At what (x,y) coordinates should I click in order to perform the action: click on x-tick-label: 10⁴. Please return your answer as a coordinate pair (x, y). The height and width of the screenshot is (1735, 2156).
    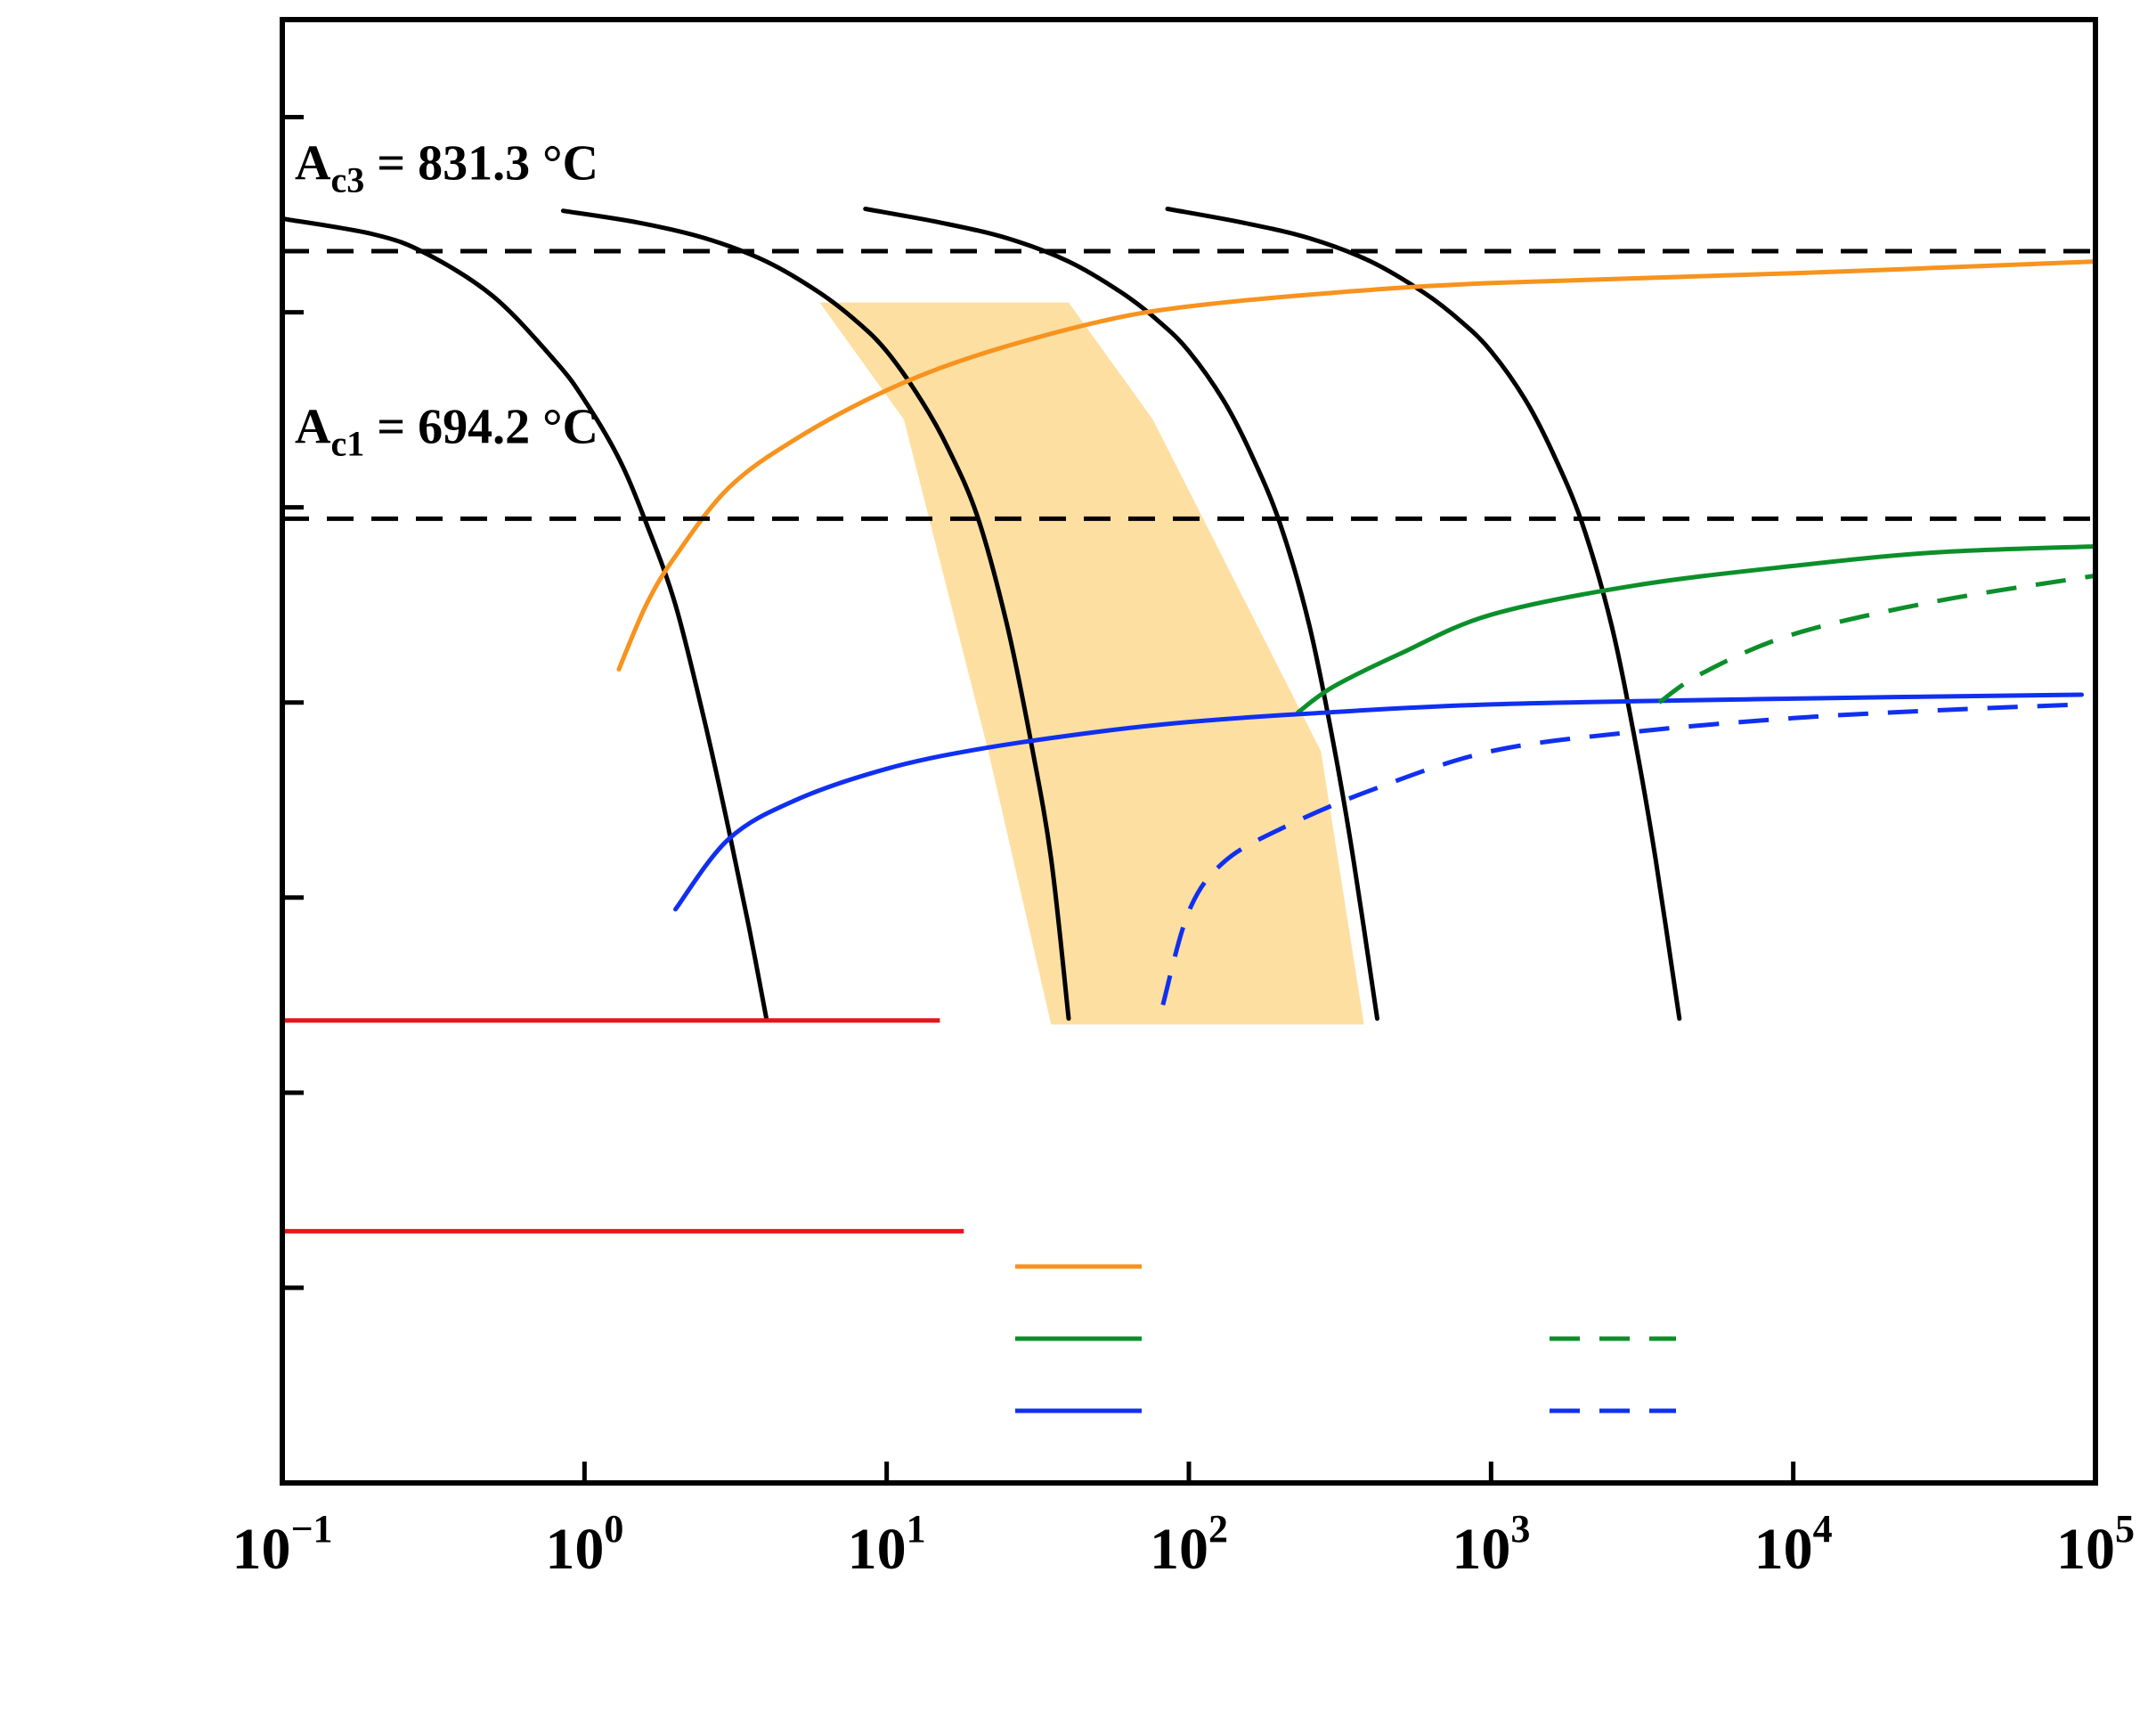
    Looking at the image, I should click on (1793, 1544).